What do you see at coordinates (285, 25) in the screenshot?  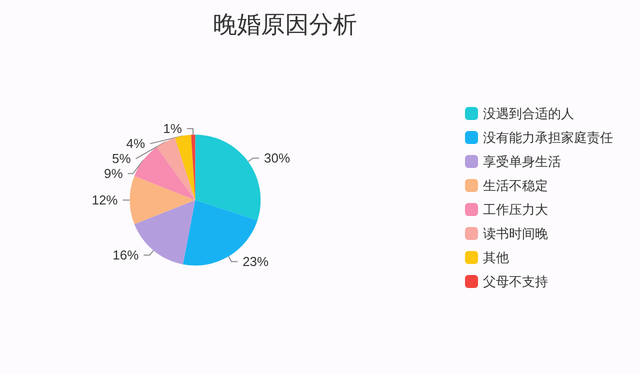 I see `chart-title: 晚婚原因分析` at bounding box center [285, 25].